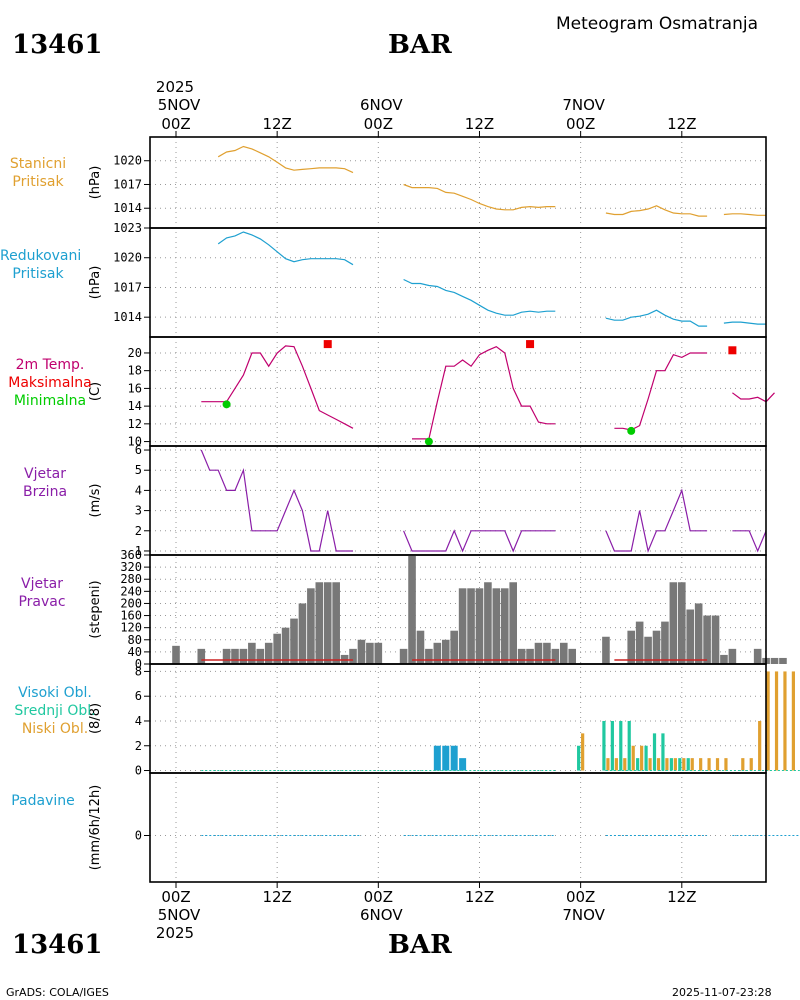 The image size is (800, 1000). What do you see at coordinates (722, 992) in the screenshot?
I see `timestamp-text: 2025-11-07-23:28` at bounding box center [722, 992].